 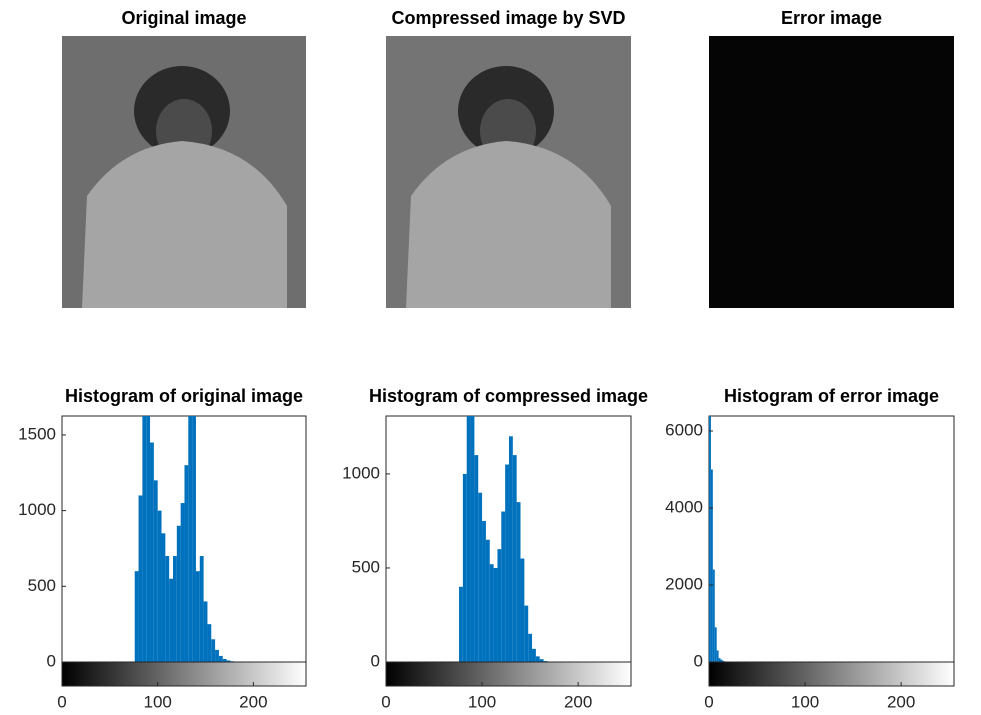 What do you see at coordinates (508, 18) in the screenshot?
I see `image-title: Compressed image by SVD` at bounding box center [508, 18].